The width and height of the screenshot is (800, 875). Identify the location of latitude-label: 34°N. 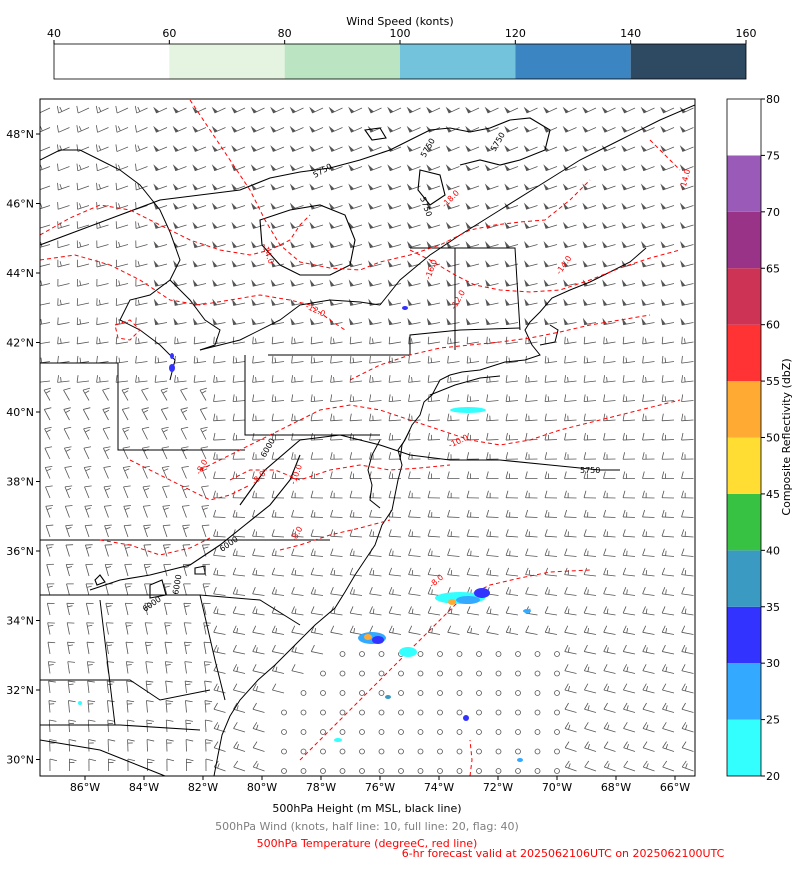
(20, 621).